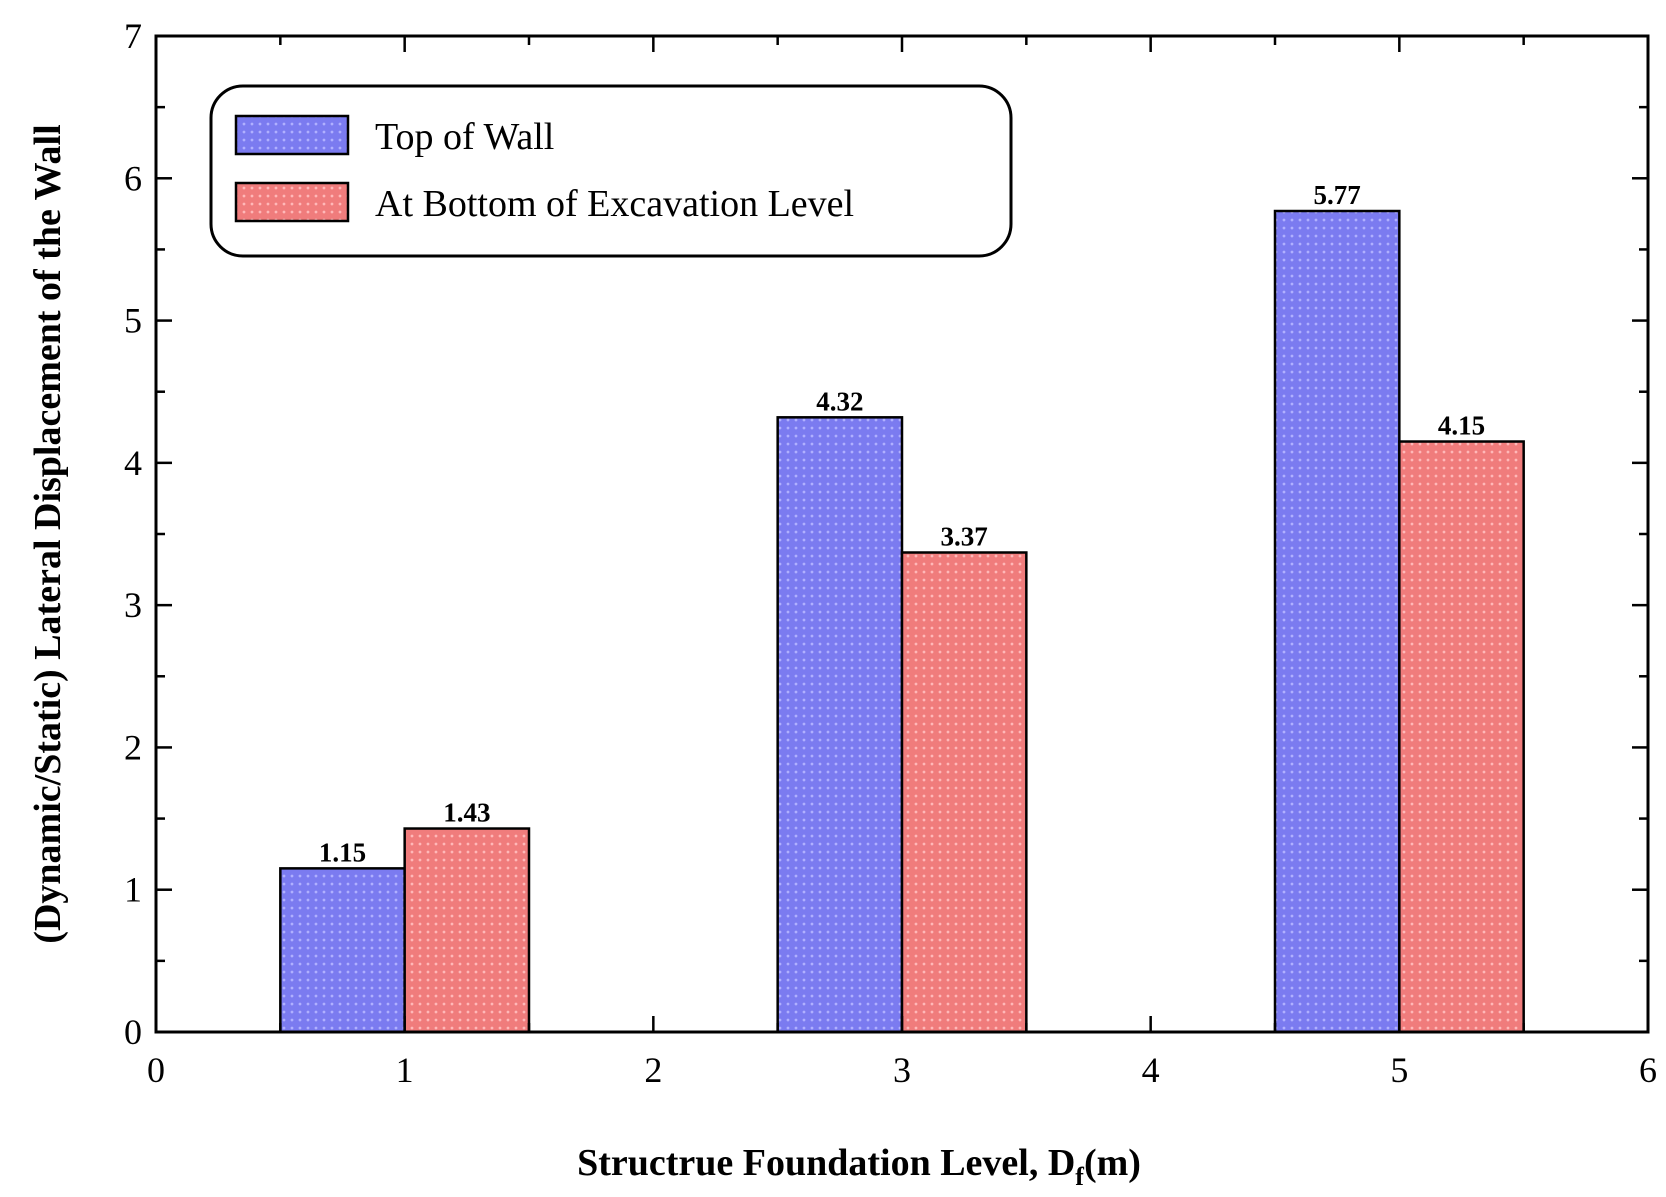  Describe the element at coordinates (133, 890) in the screenshot. I see `y-tick-label: 1` at that location.